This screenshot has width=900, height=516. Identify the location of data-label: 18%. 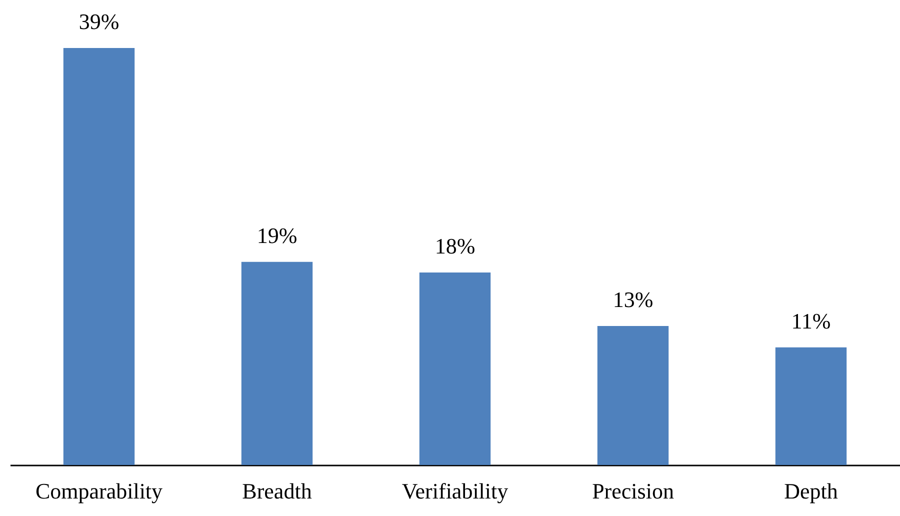
(455, 246).